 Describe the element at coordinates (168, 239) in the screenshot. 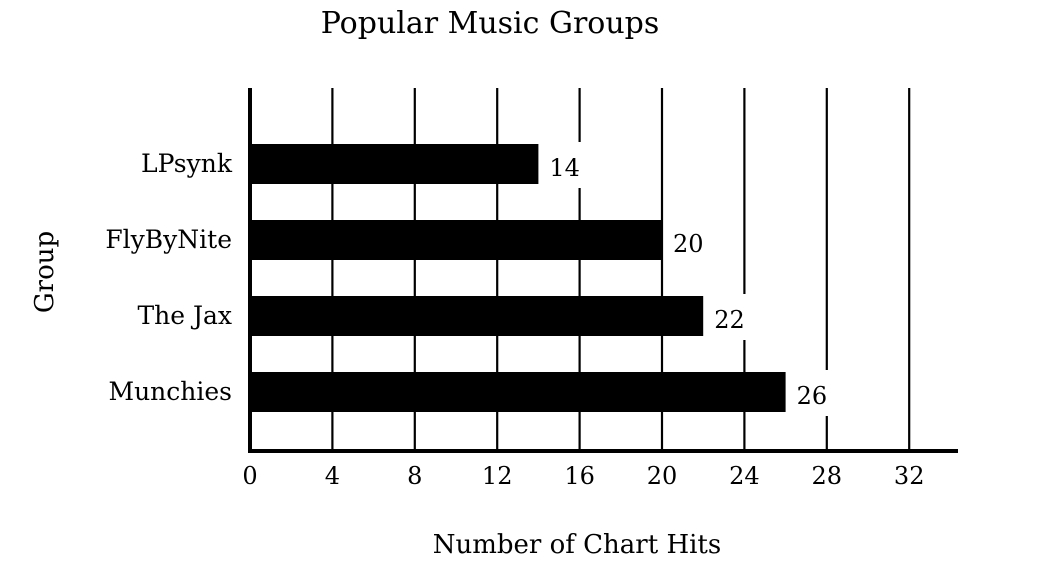

I see `category-label-flybynite: FlyByNite` at that location.